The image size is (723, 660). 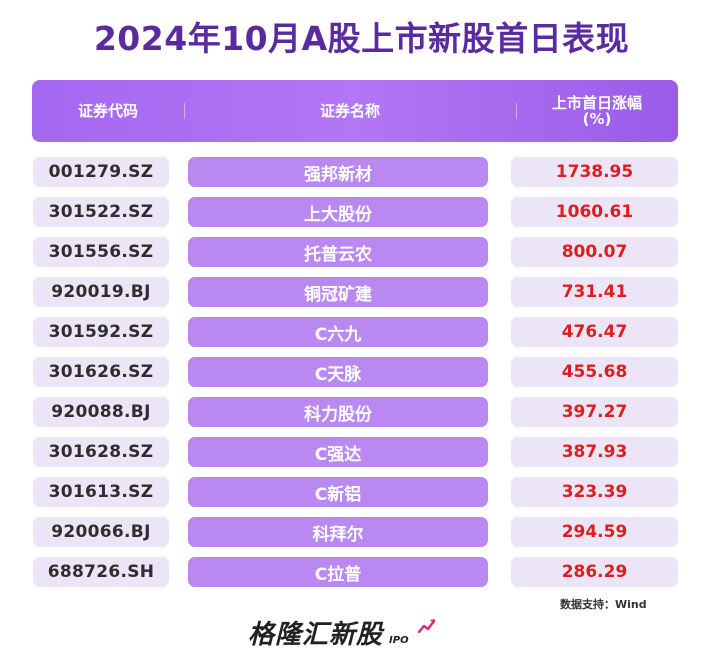 What do you see at coordinates (594, 572) in the screenshot?
I see `first-day-gain: 286.29` at bounding box center [594, 572].